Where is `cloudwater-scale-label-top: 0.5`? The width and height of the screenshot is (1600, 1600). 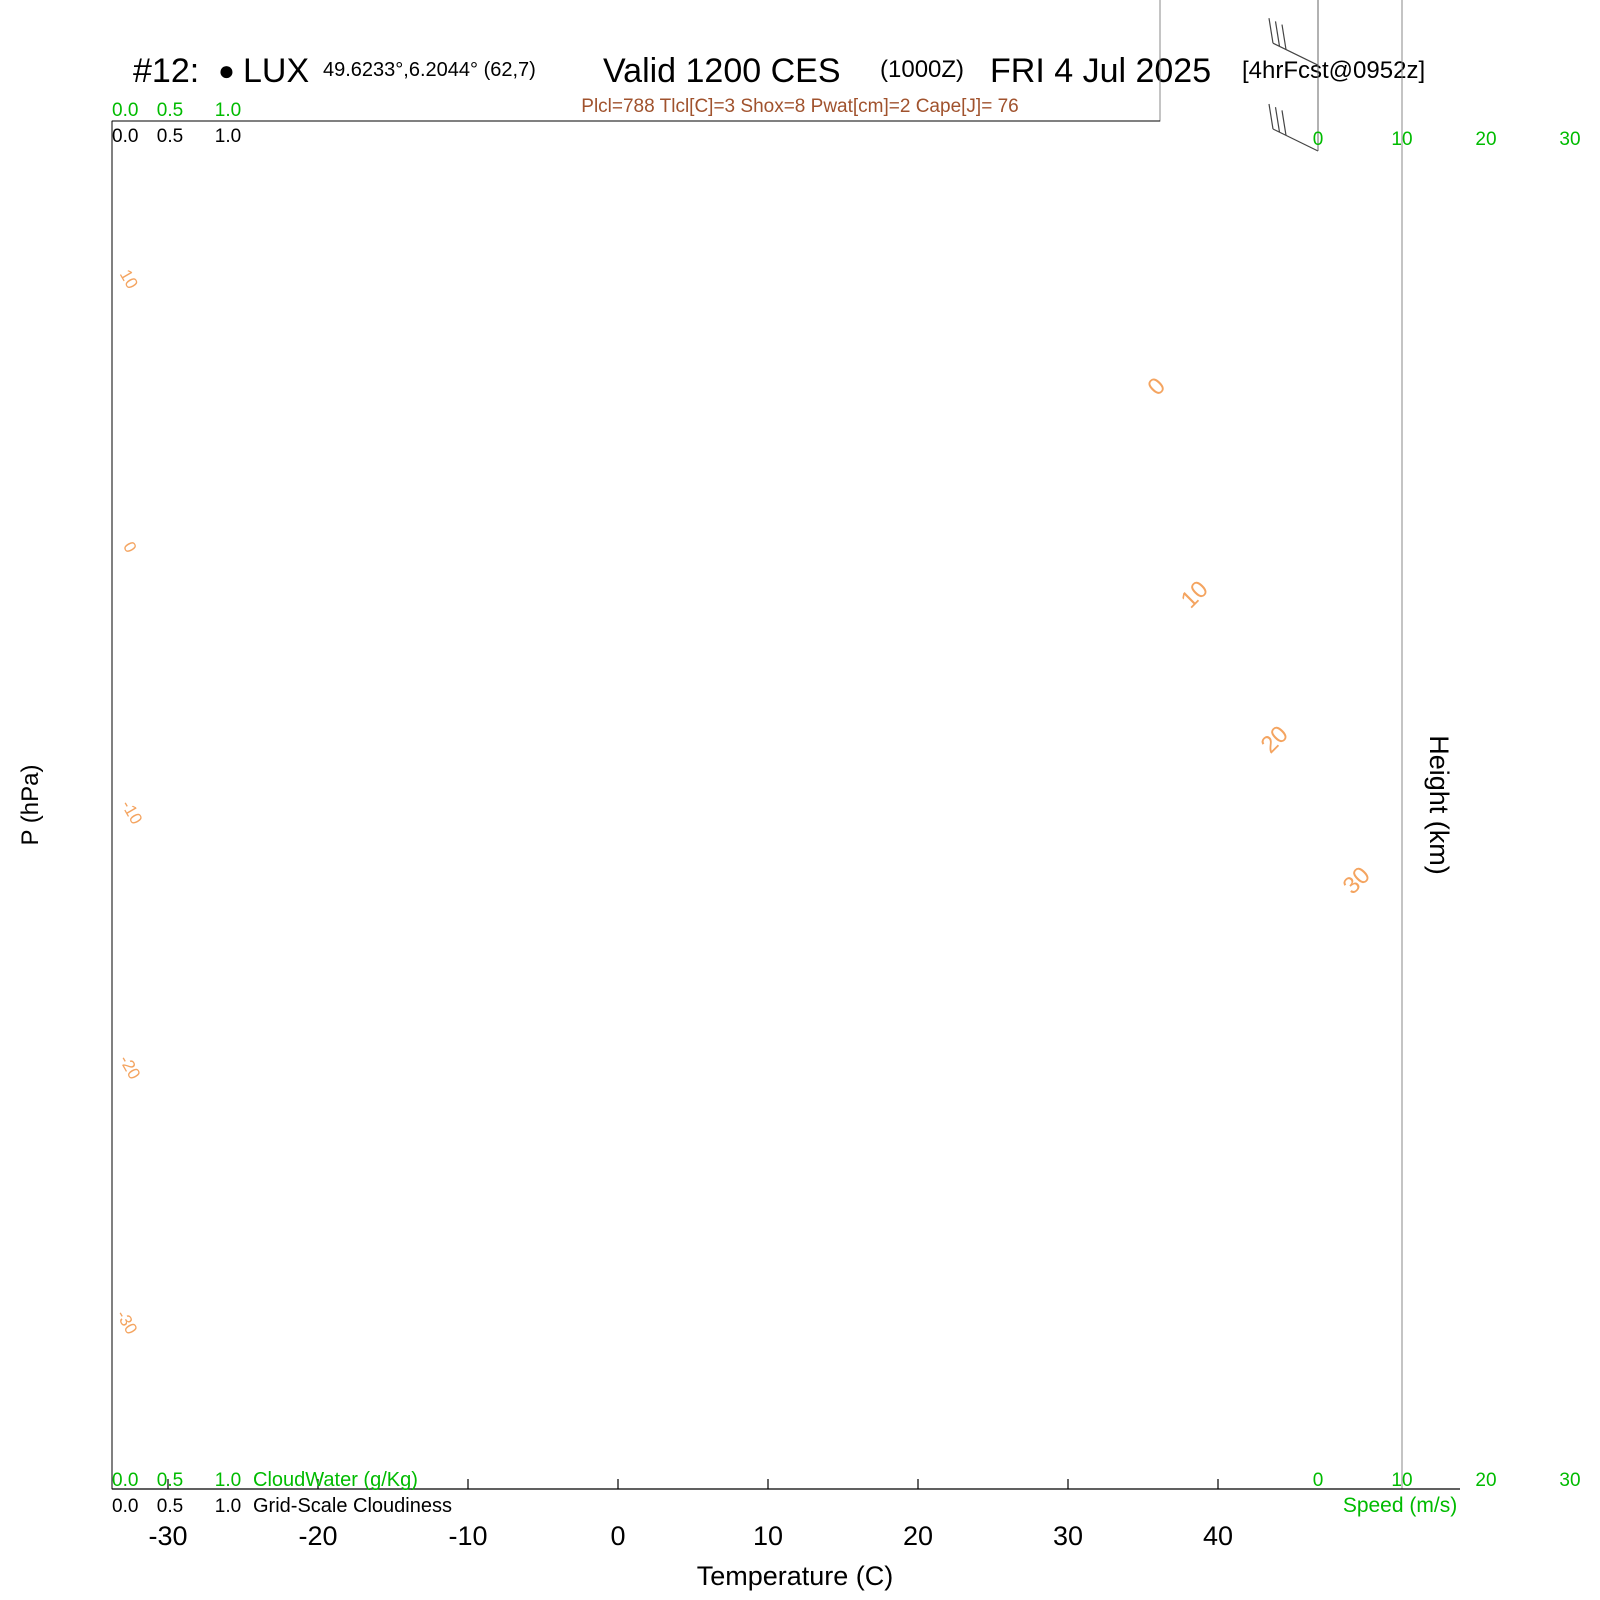
cloudwater-scale-label-top: 0.5 is located at coordinates (170, 110).